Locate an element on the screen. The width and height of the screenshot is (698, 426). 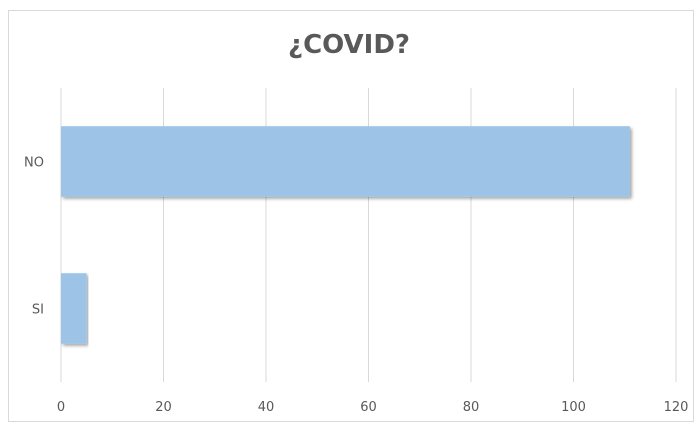
category-label-no: NO is located at coordinates (34, 163).